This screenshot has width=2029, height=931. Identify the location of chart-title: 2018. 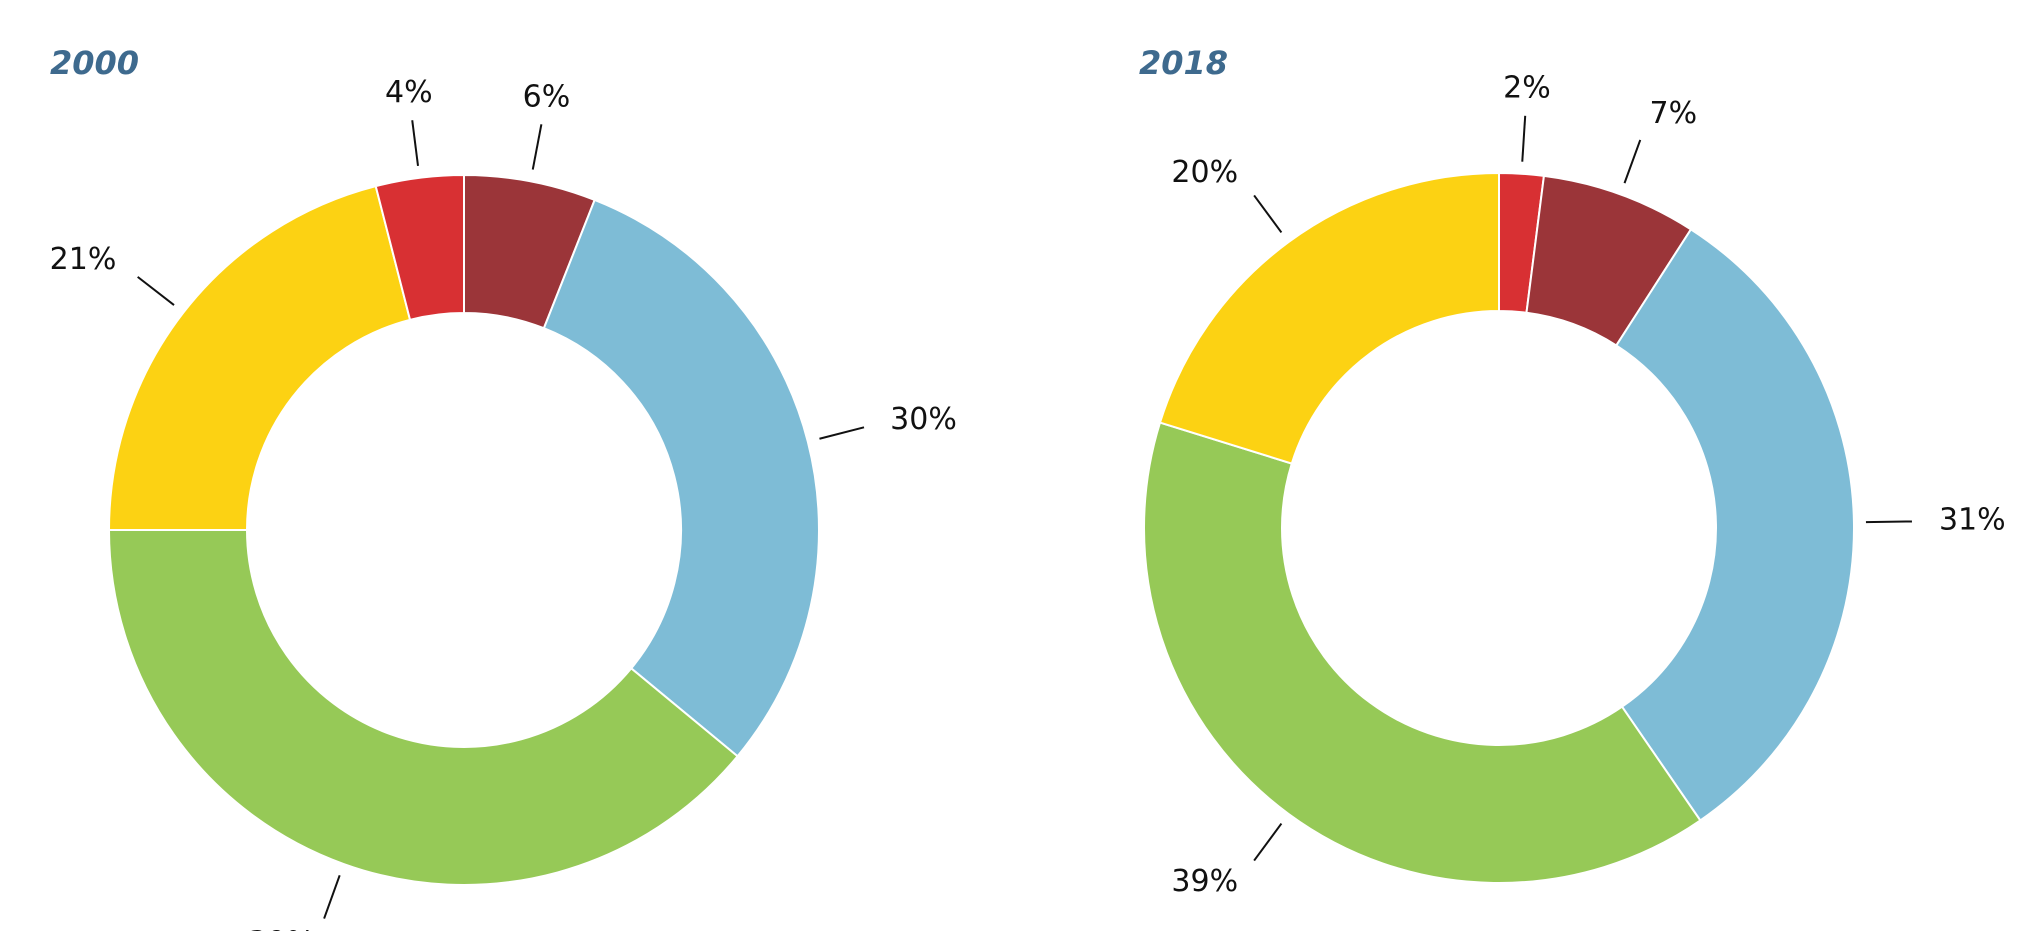
(1183, 63).